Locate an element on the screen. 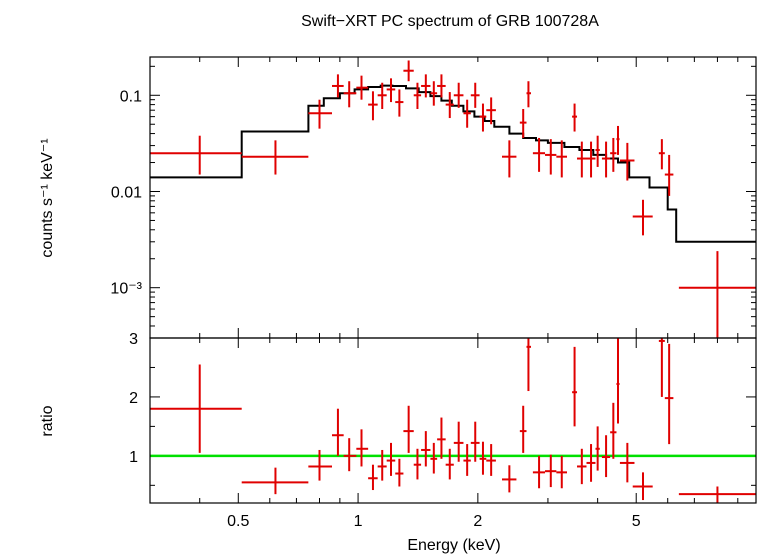 The width and height of the screenshot is (758, 556). bottom-y-tick-label: 2 is located at coordinates (133, 398).